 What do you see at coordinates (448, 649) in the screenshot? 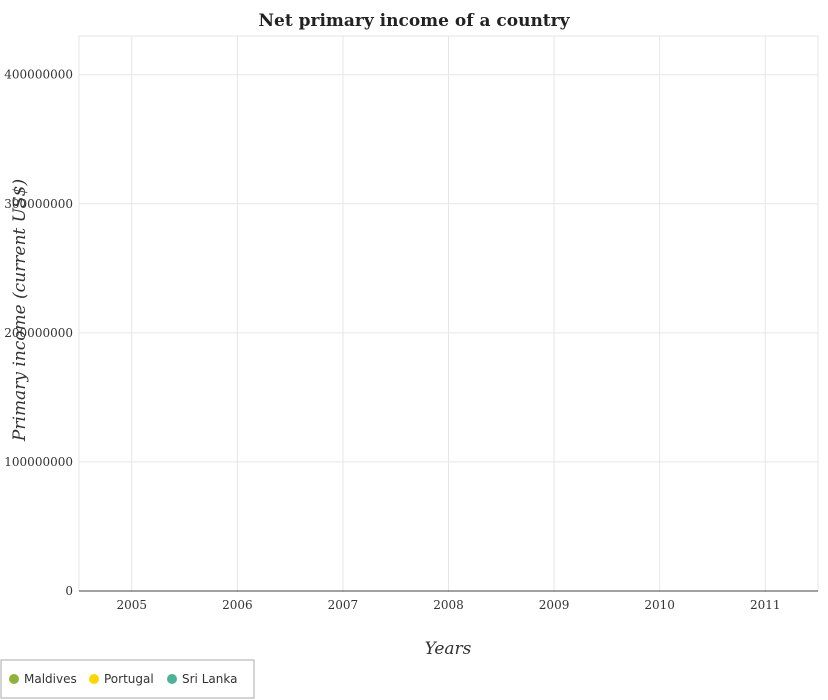
I see `x-axis-label: Years` at bounding box center [448, 649].